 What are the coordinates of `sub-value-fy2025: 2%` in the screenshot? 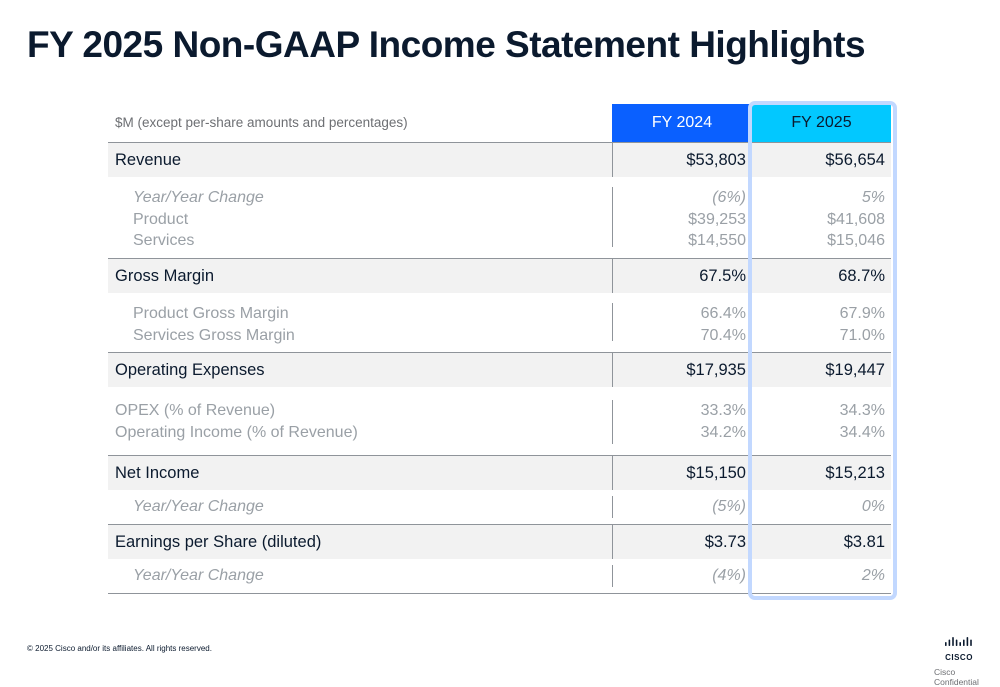 It's located at (873, 575).